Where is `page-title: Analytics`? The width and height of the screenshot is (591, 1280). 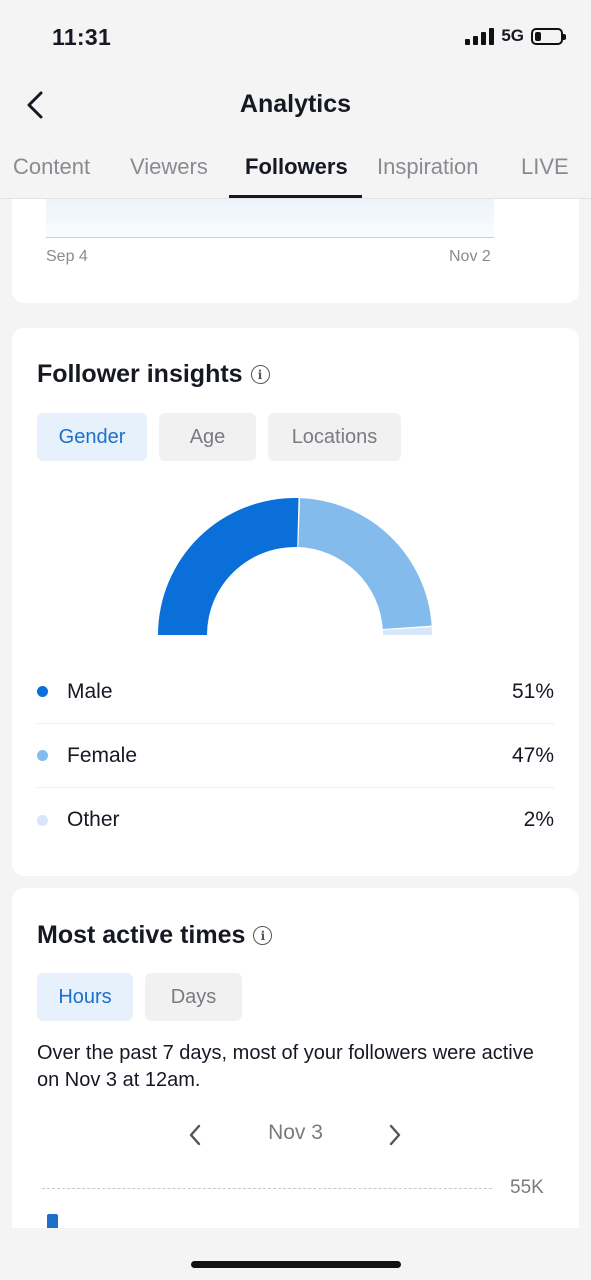
page-title: Analytics is located at coordinates (295, 104).